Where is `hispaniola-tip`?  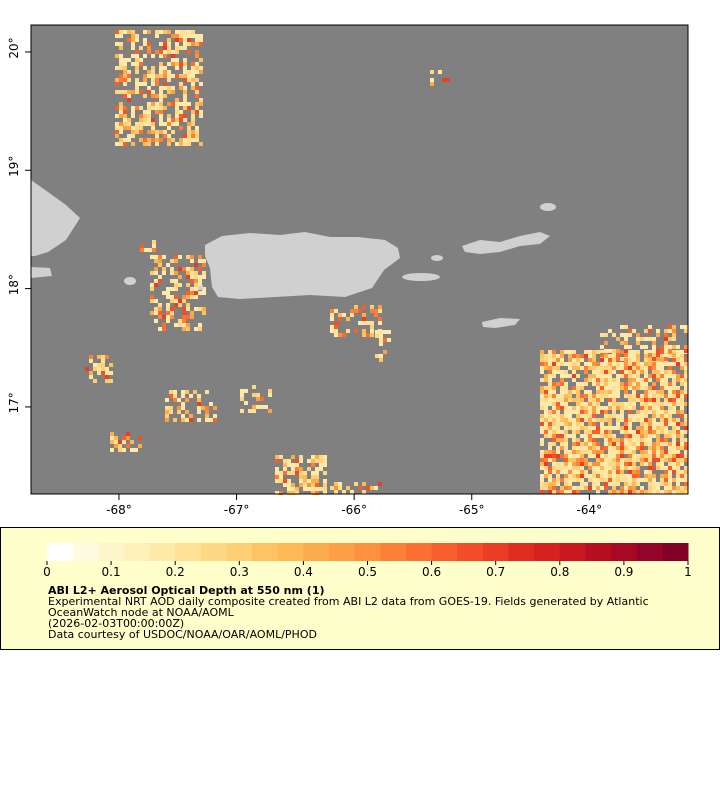
hispaniola-tip is located at coordinates (41, 272).